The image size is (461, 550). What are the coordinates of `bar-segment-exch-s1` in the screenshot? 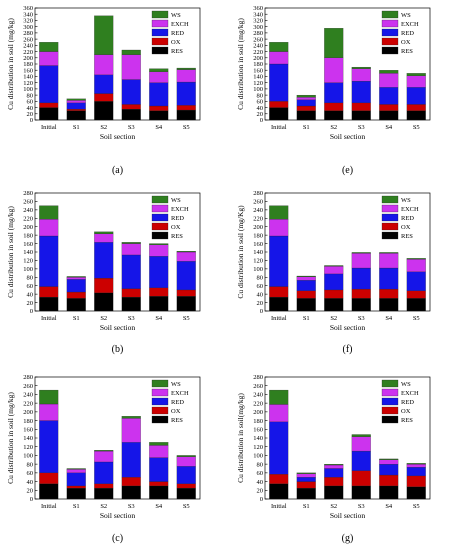 It's located at (76, 102).